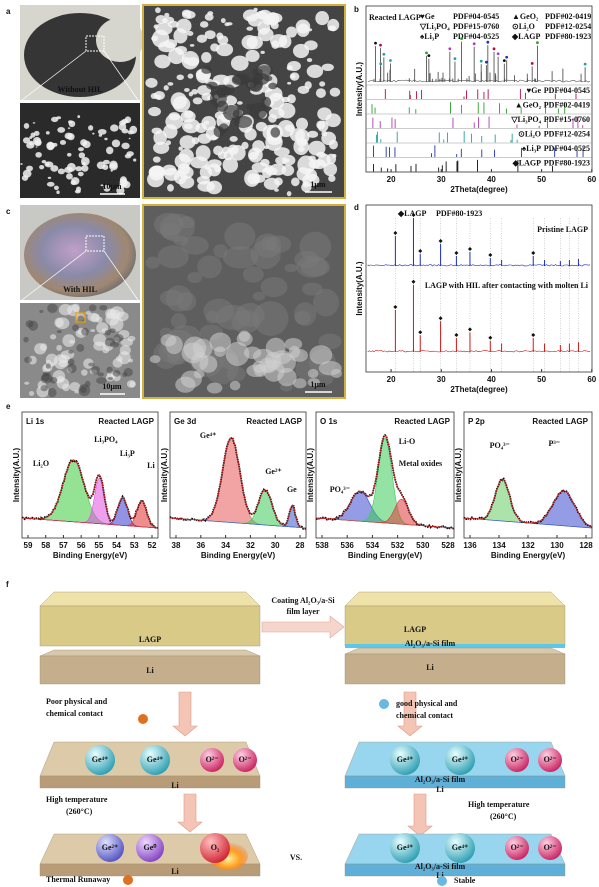 The width and height of the screenshot is (599, 887). Describe the element at coordinates (385, 555) in the screenshot. I see `x-axis-label: Binding Energy(eV)` at that location.